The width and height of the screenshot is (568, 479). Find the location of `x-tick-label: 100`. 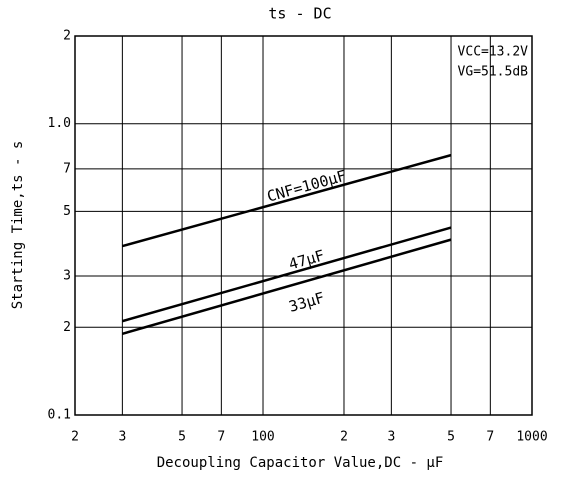

x-tick-label: 100 is located at coordinates (262, 437).